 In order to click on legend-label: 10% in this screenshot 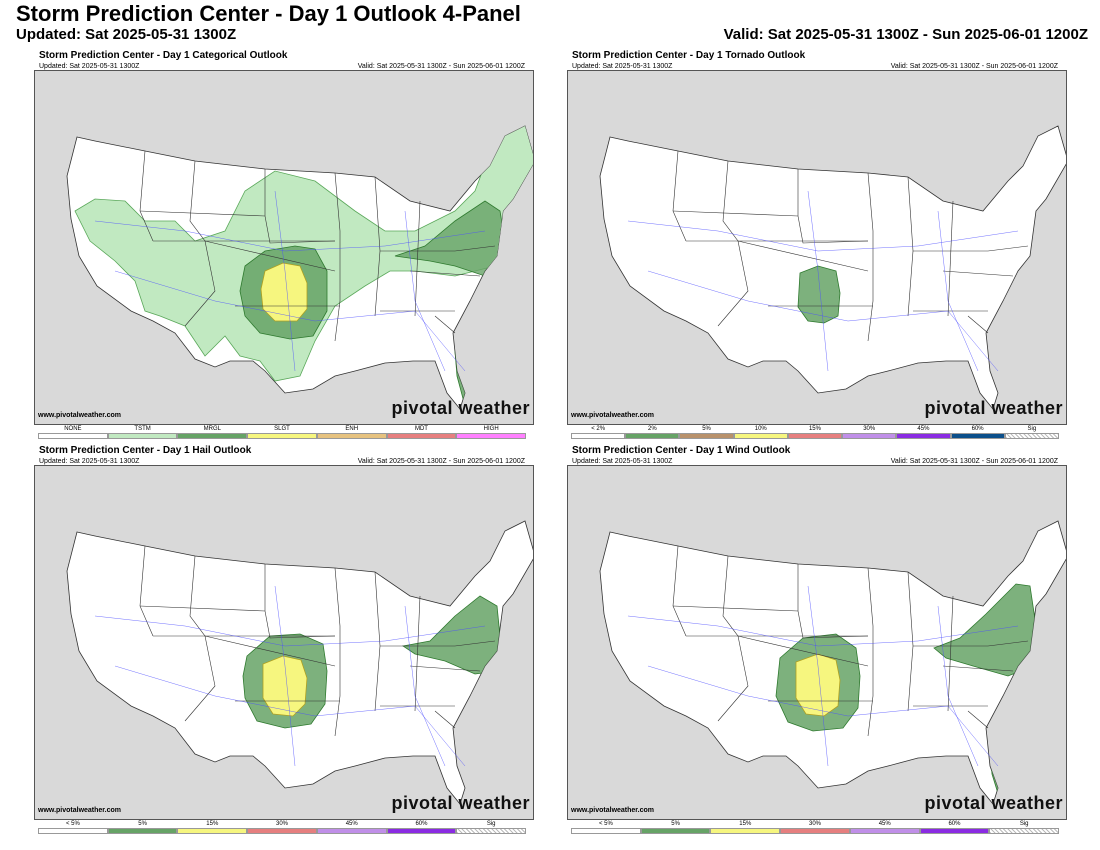, I will do `click(760, 429)`.